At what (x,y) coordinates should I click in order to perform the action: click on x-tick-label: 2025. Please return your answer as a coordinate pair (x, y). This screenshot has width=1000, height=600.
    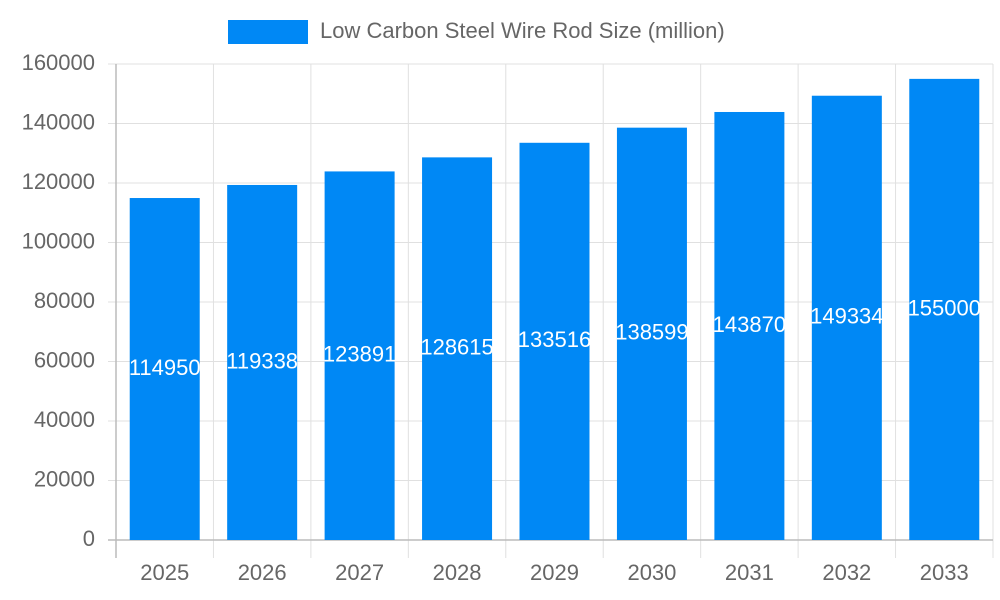
    Looking at the image, I should click on (164, 572).